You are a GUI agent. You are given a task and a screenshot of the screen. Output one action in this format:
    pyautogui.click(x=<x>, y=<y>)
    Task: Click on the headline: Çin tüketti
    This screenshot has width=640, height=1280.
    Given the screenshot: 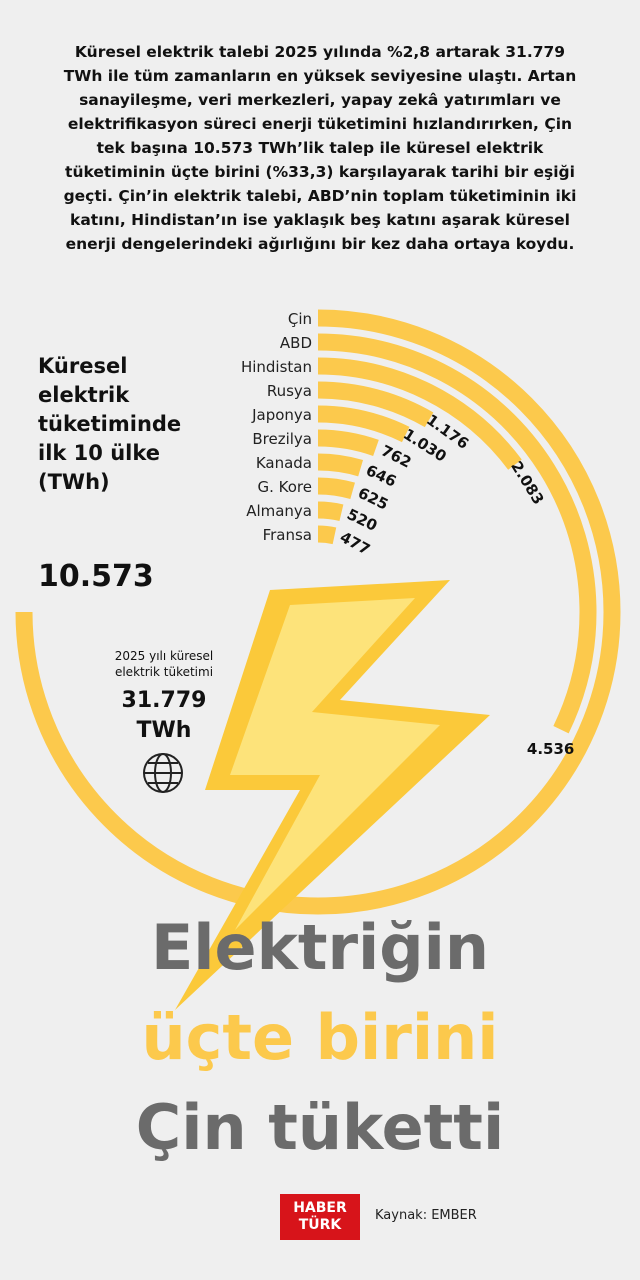 What is the action you would take?
    pyautogui.click(x=320, y=1127)
    